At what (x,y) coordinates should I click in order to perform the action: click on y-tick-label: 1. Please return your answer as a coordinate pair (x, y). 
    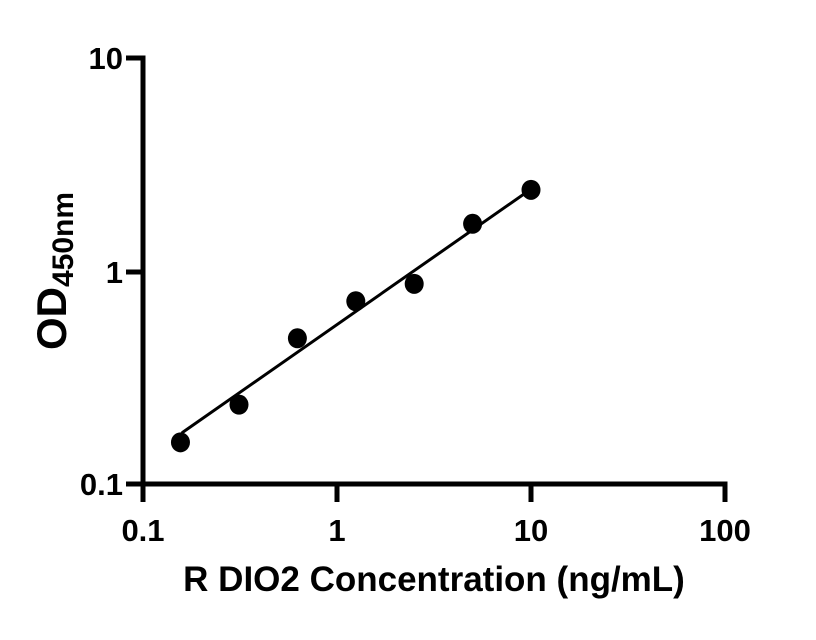
    Looking at the image, I should click on (114, 272).